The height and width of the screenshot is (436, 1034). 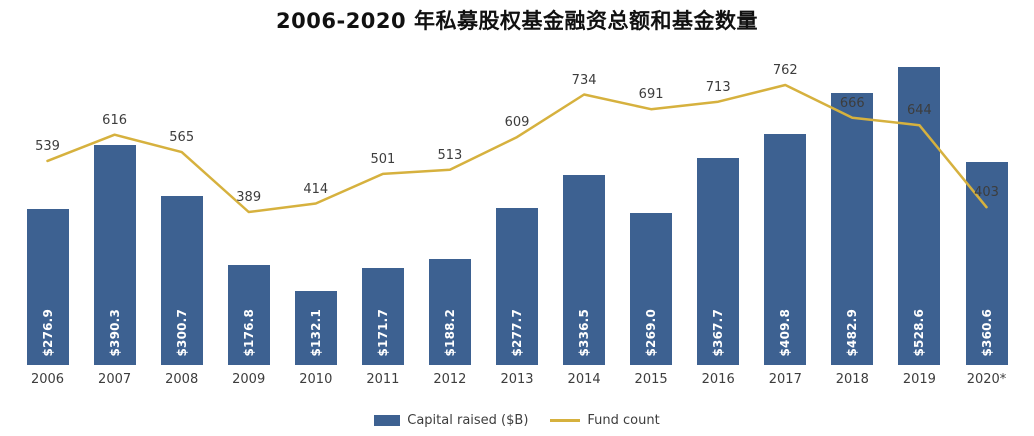 I want to click on bar-2013: $277.7, so click(x=517, y=286).